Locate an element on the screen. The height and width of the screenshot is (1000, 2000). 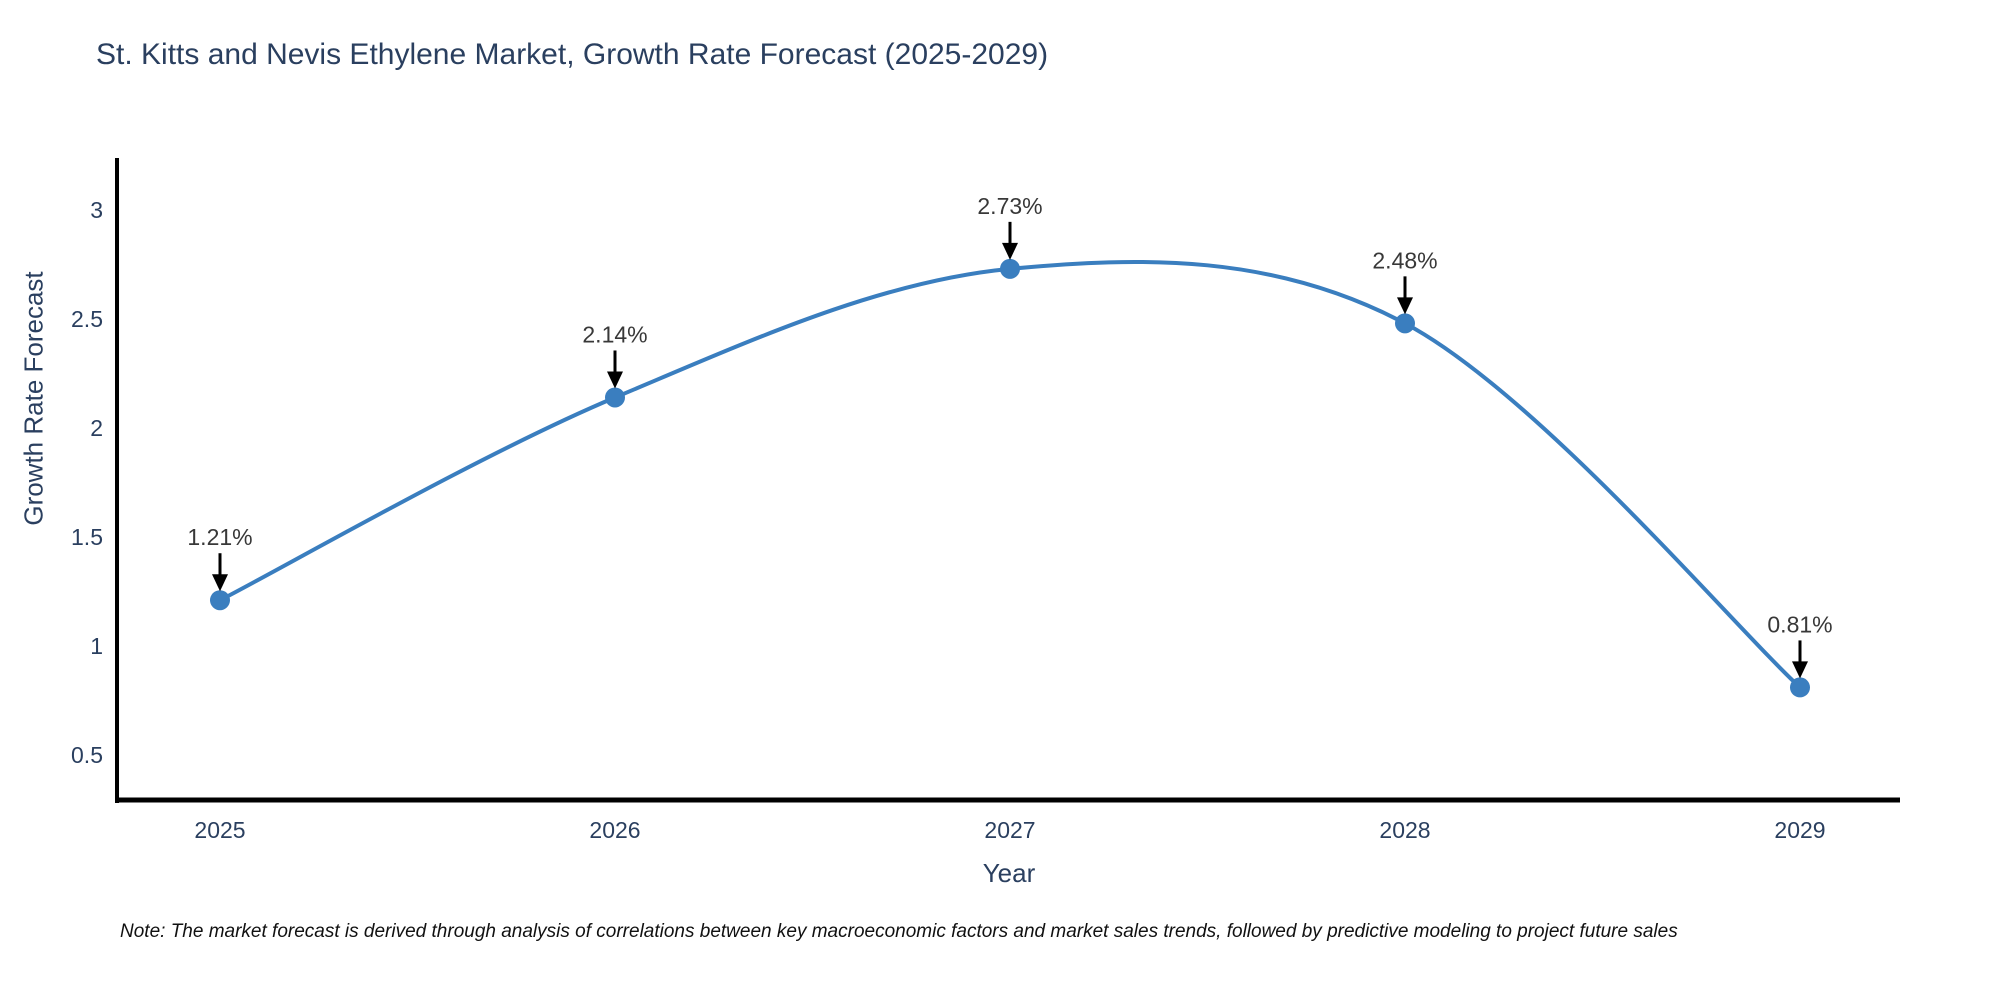
point-annotation-label: 2.48% is located at coordinates (1404, 260).